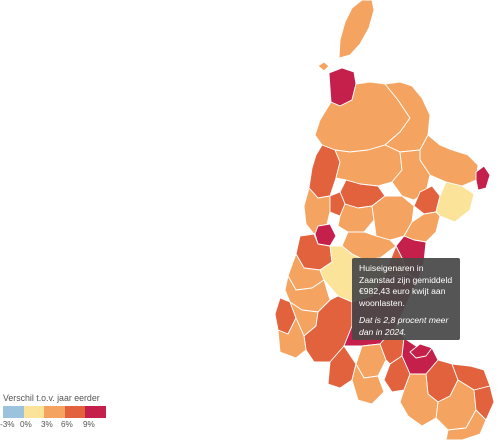  Describe the element at coordinates (7, 424) in the screenshot. I see `legend-tick-1: -3%` at that location.